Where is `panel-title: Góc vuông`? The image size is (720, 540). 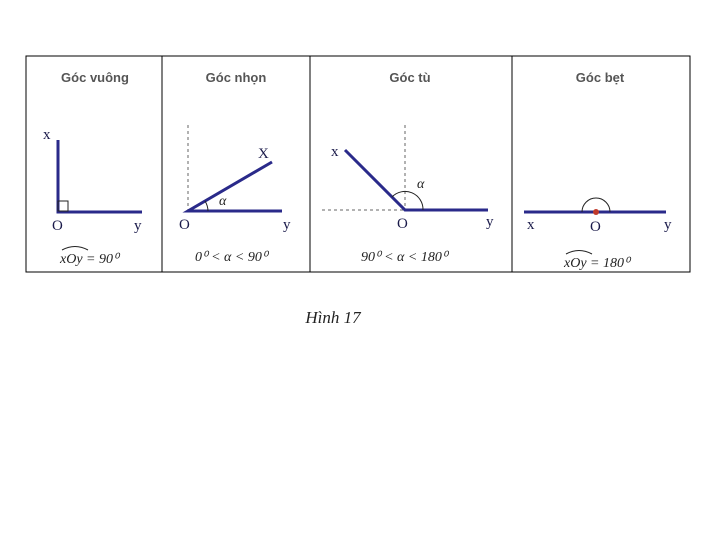 panel-title: Góc vuông is located at coordinates (95, 77).